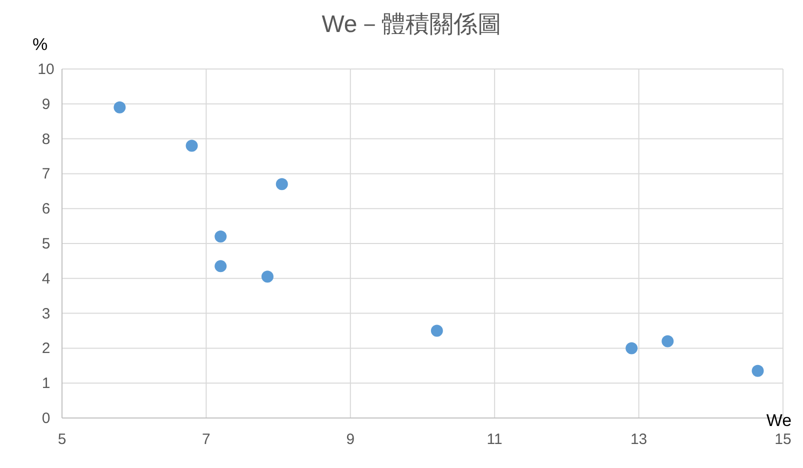 The height and width of the screenshot is (468, 803). What do you see at coordinates (62, 439) in the screenshot?
I see `x-tick-label: 5` at bounding box center [62, 439].